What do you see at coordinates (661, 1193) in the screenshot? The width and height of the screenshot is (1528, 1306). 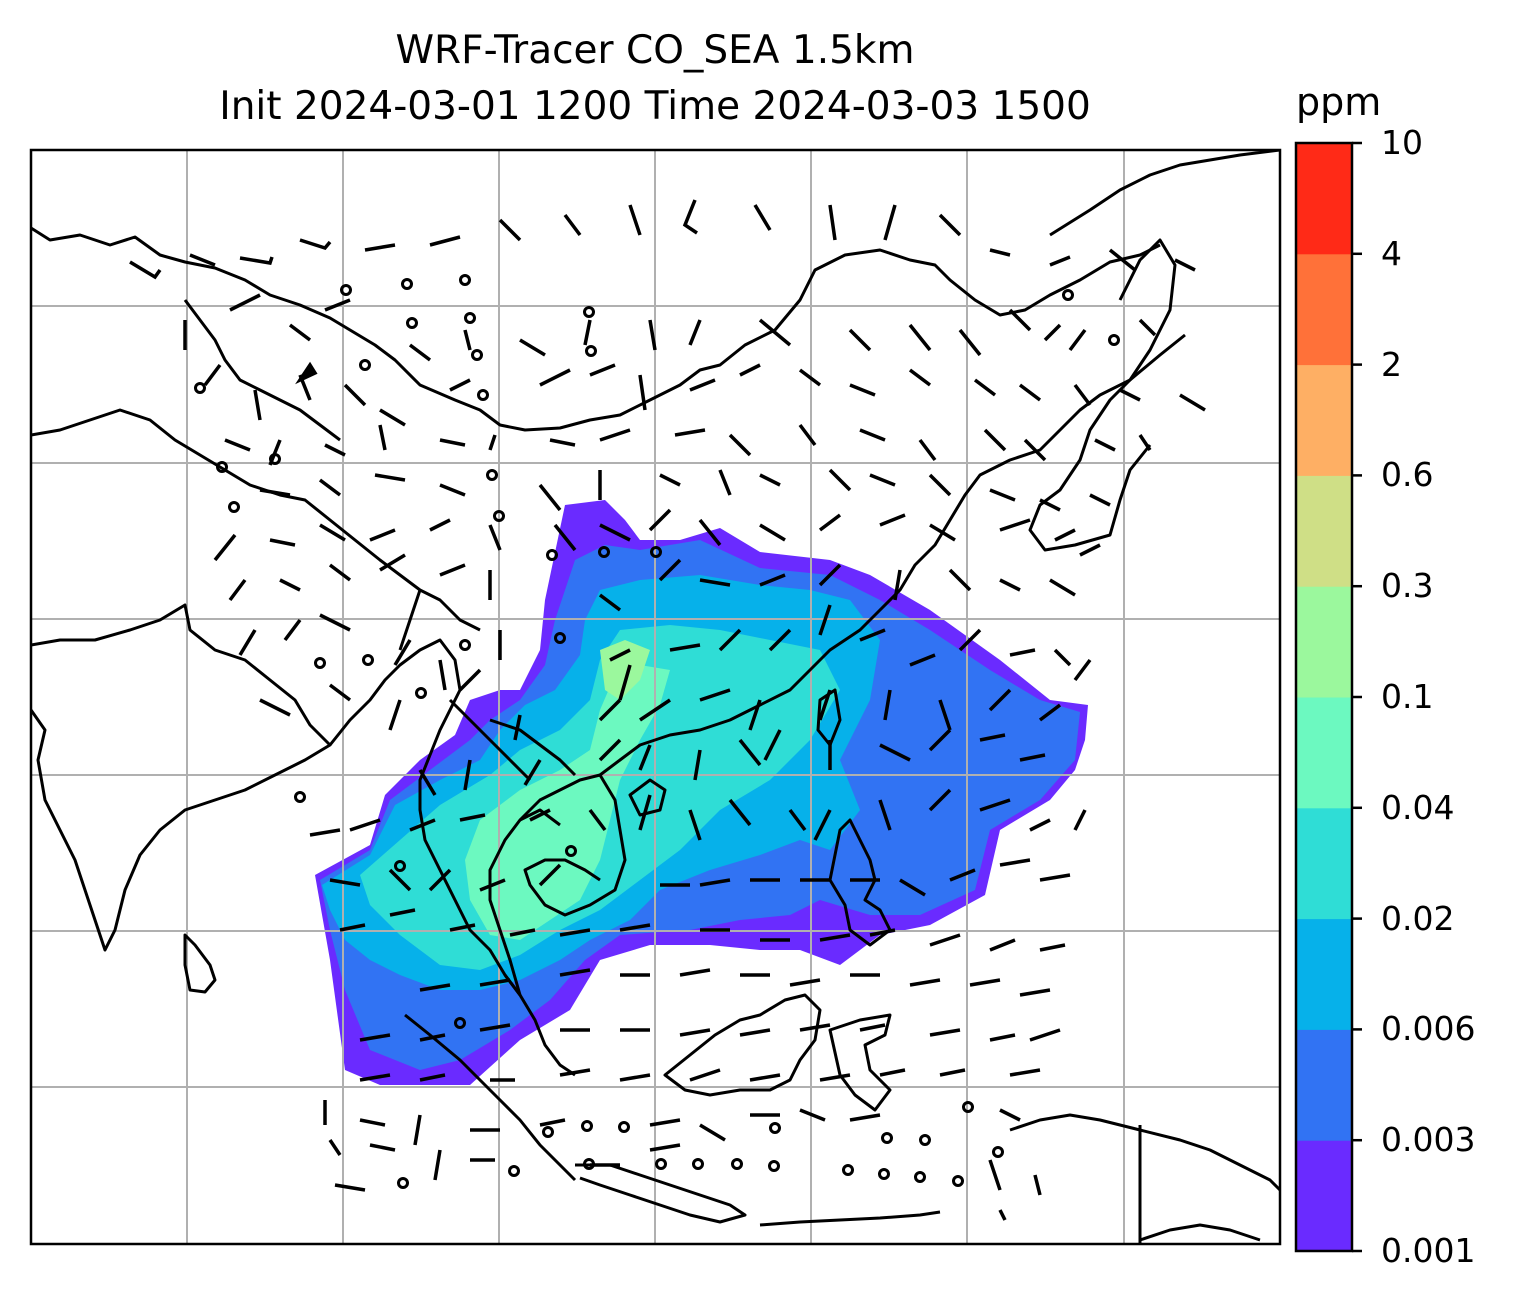 I see `java` at bounding box center [661, 1193].